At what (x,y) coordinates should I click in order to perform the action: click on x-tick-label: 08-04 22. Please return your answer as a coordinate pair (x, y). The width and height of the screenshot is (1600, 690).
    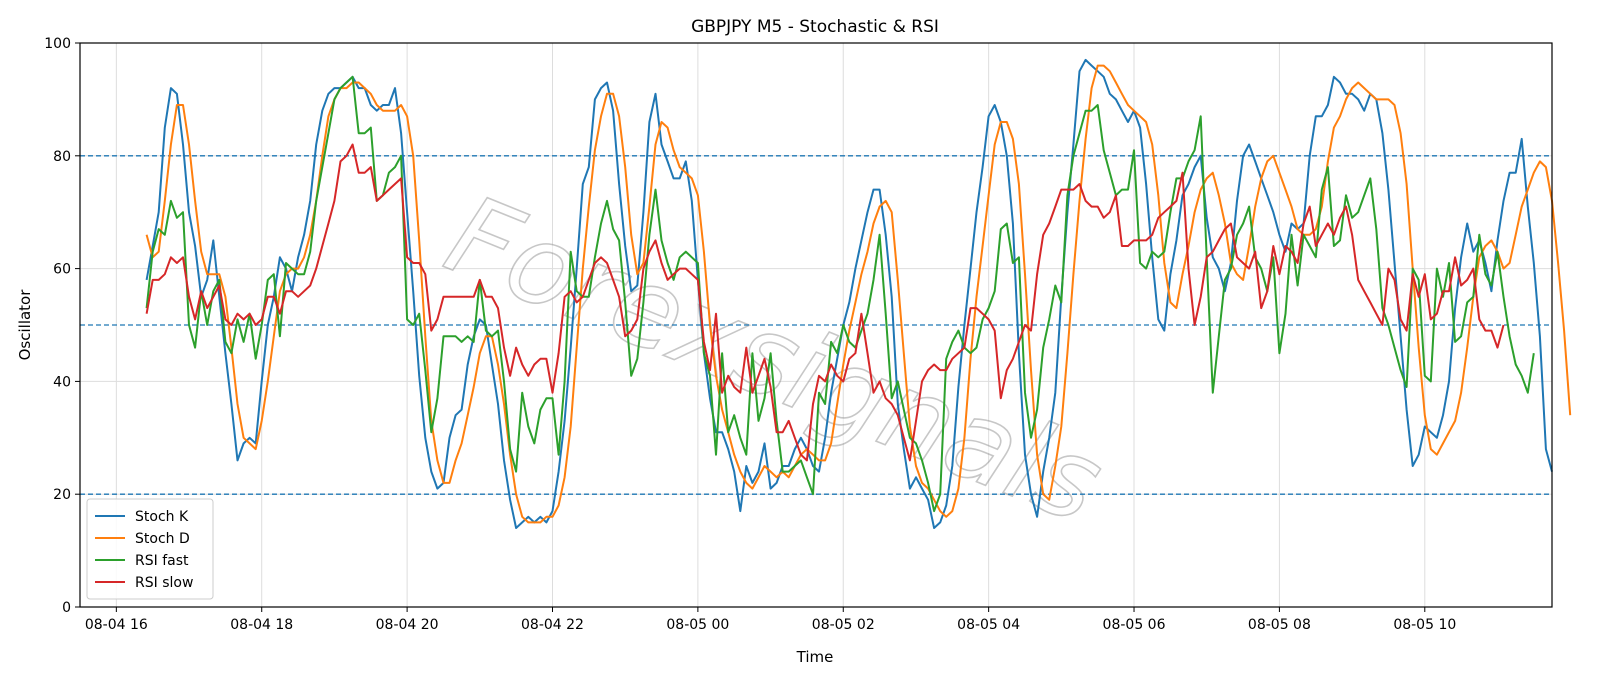
    Looking at the image, I should click on (552, 625).